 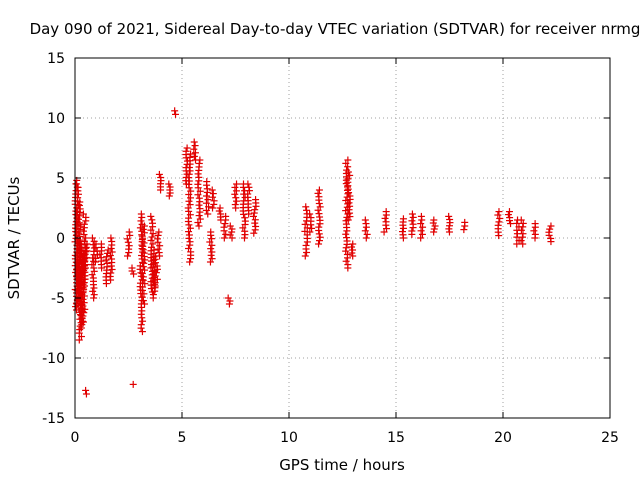 I want to click on y-tick-label: -10, so click(x=53, y=359).